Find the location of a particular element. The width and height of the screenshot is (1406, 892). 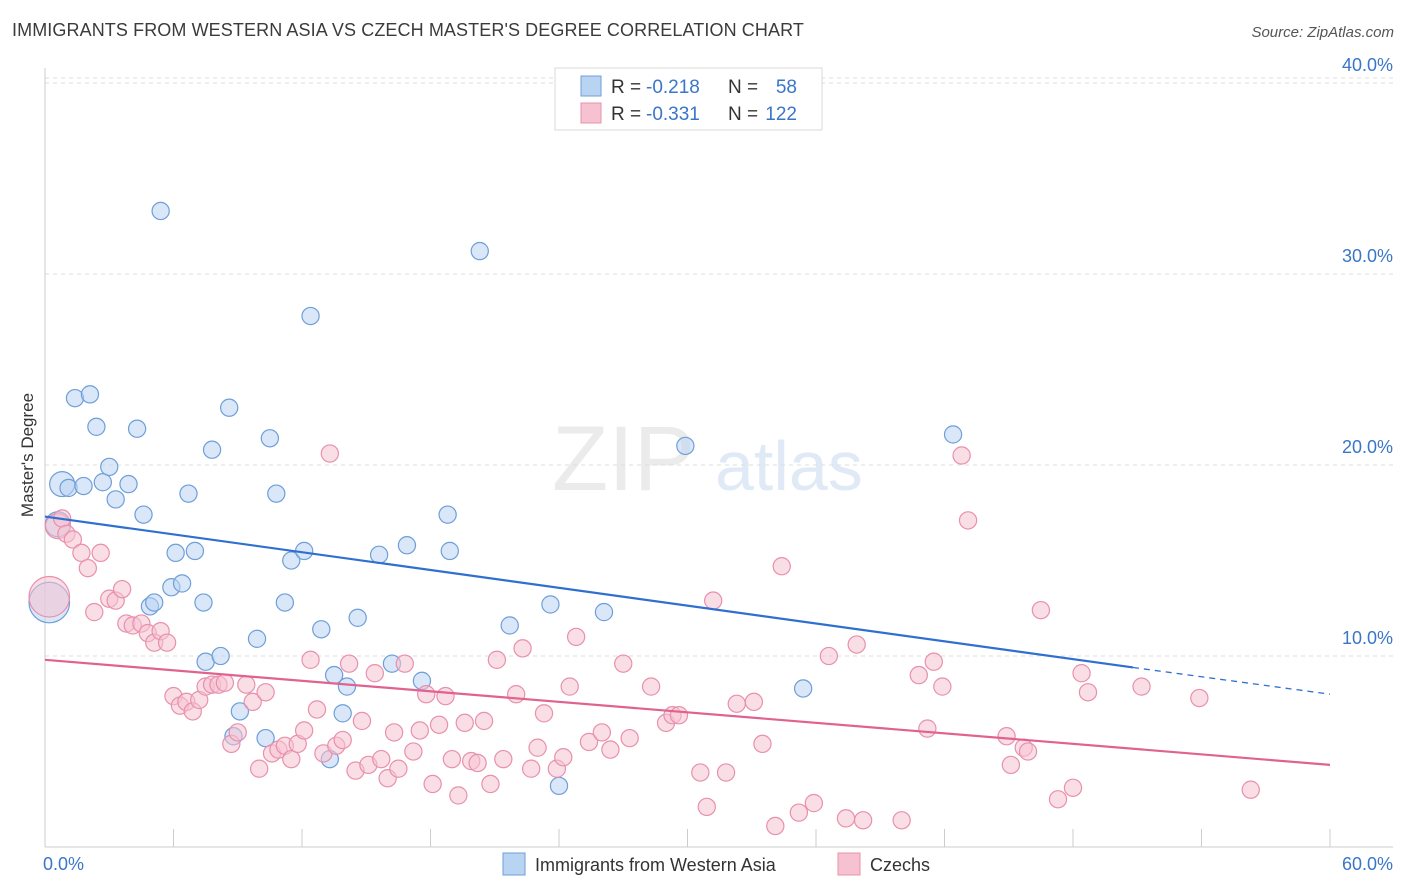

legend-swatch-pink is located at coordinates (591, 113).